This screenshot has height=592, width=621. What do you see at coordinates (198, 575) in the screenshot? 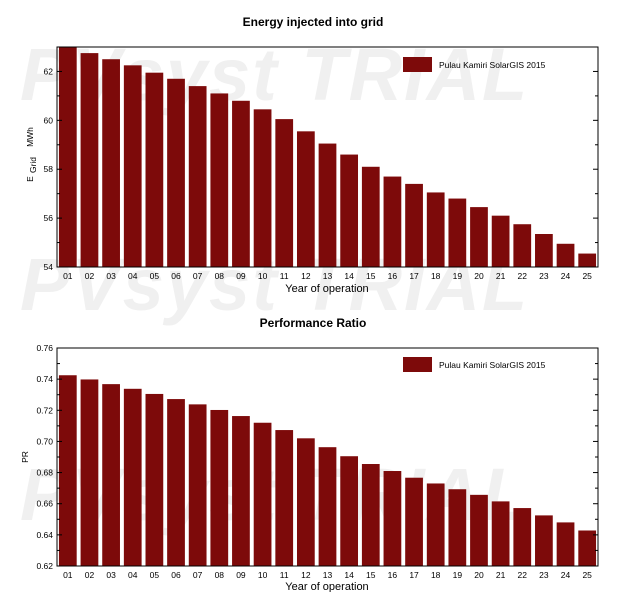
I see `pr-x-tick-07: 07` at bounding box center [198, 575].